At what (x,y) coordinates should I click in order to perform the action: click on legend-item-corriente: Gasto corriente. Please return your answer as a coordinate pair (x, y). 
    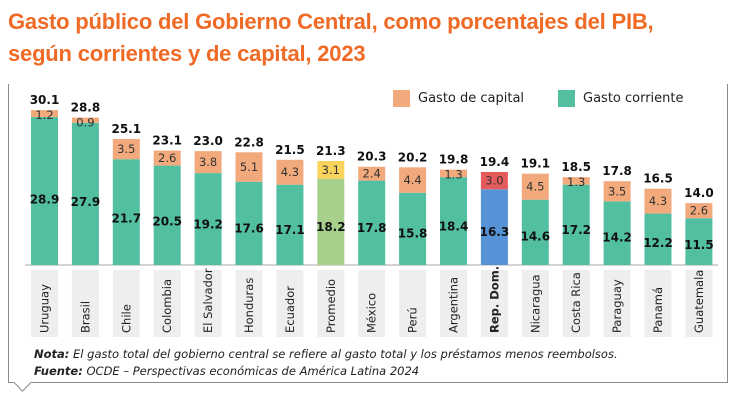
    Looking at the image, I should click on (621, 98).